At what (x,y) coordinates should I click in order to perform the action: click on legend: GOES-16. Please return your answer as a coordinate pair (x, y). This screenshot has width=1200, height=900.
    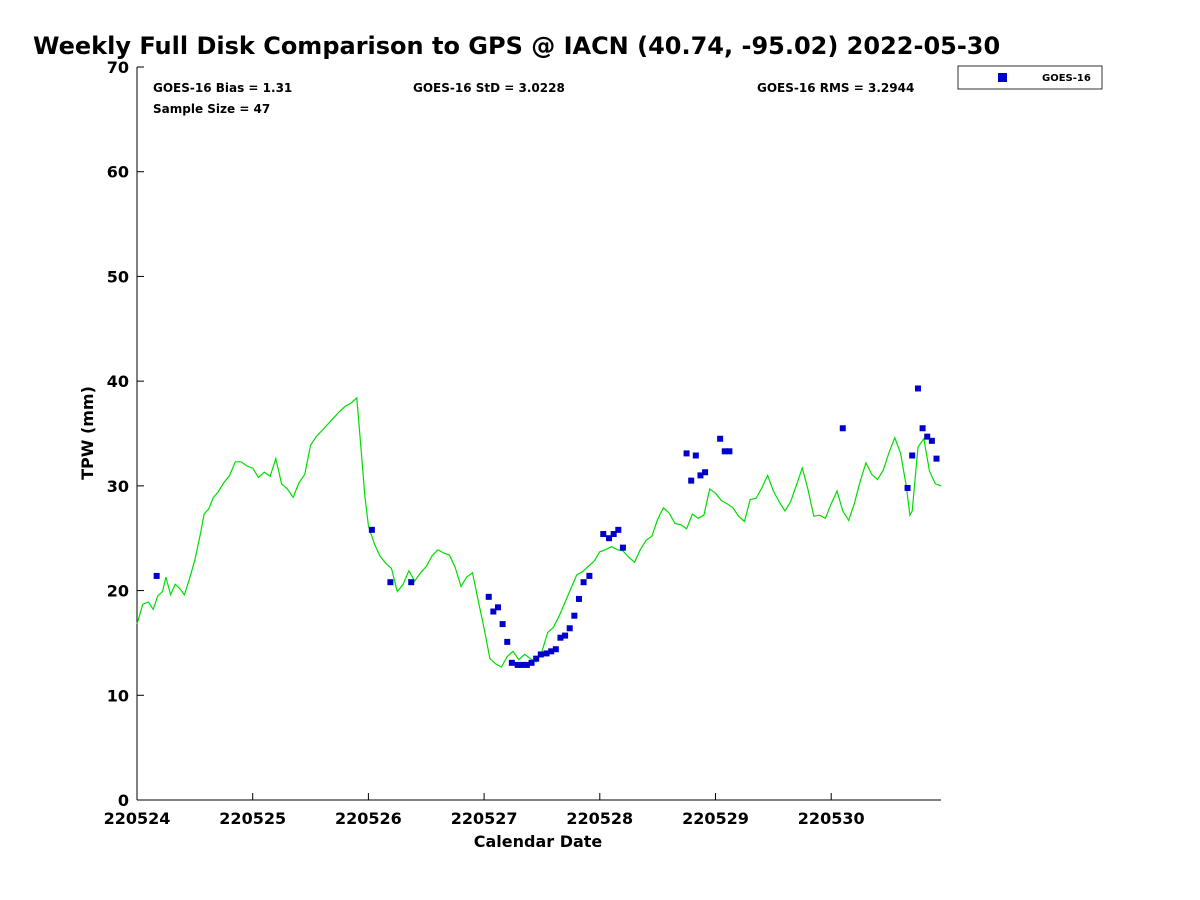
    Looking at the image, I should click on (1030, 77).